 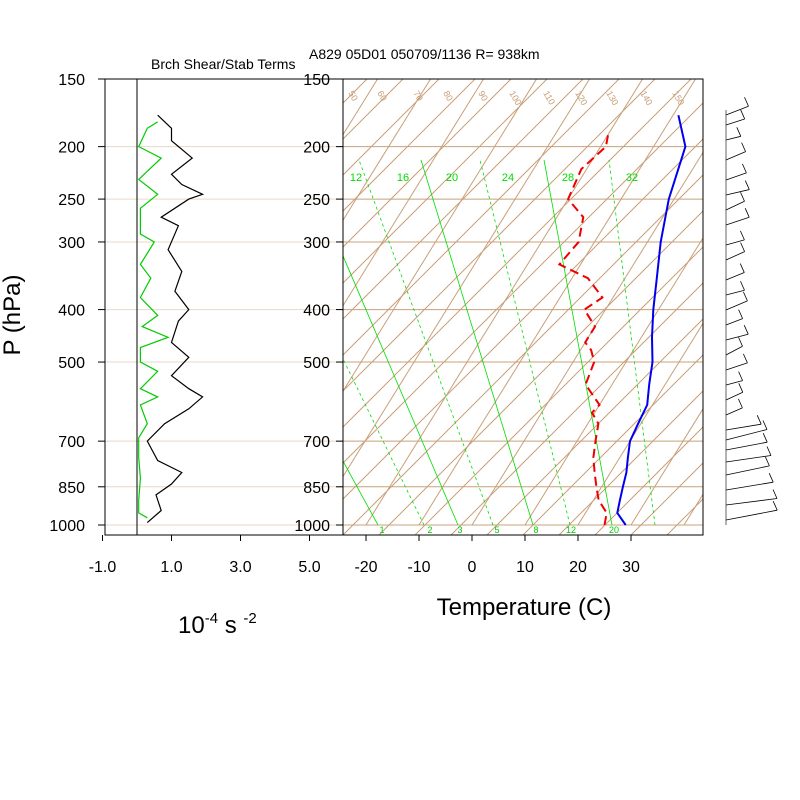 I want to click on shear-stab-series, so click(x=171, y=319).